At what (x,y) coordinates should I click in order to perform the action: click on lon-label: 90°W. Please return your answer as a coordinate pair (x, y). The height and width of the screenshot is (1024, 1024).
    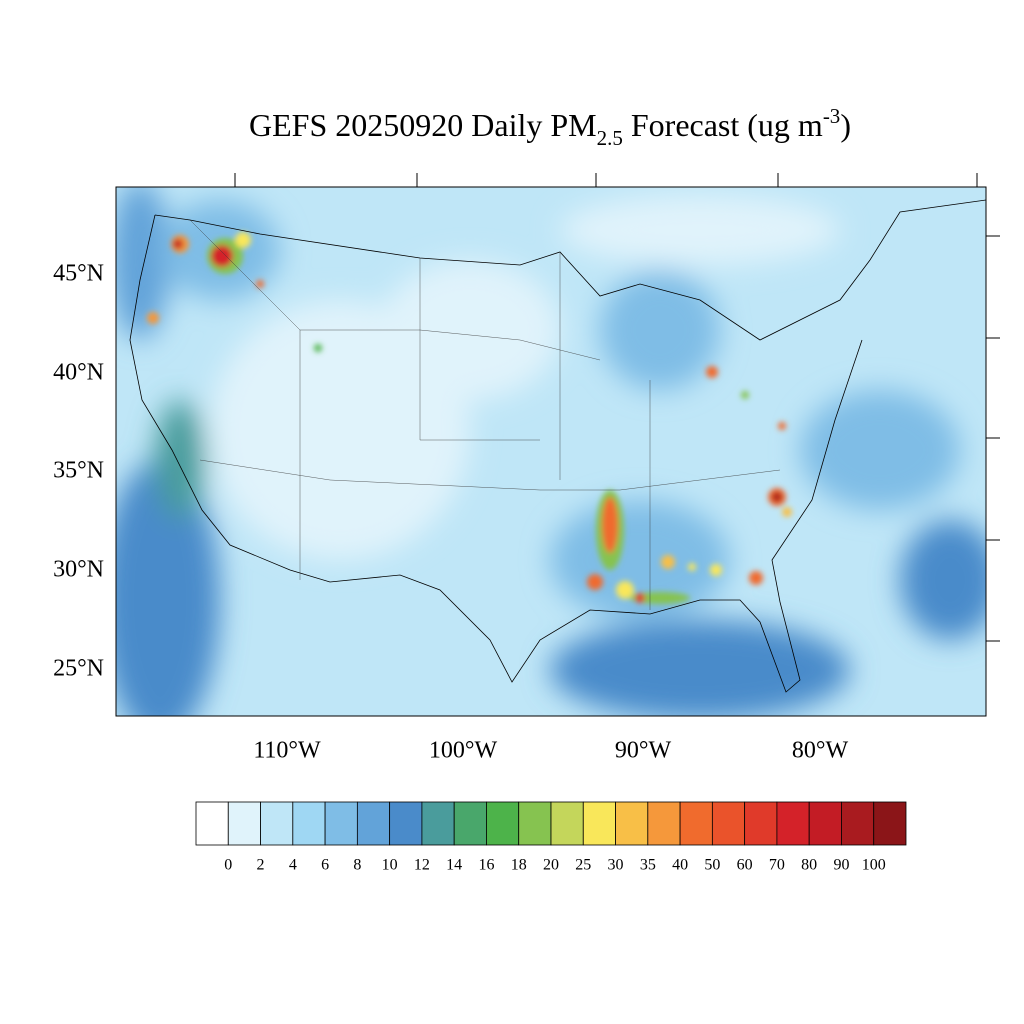
    Looking at the image, I should click on (643, 751).